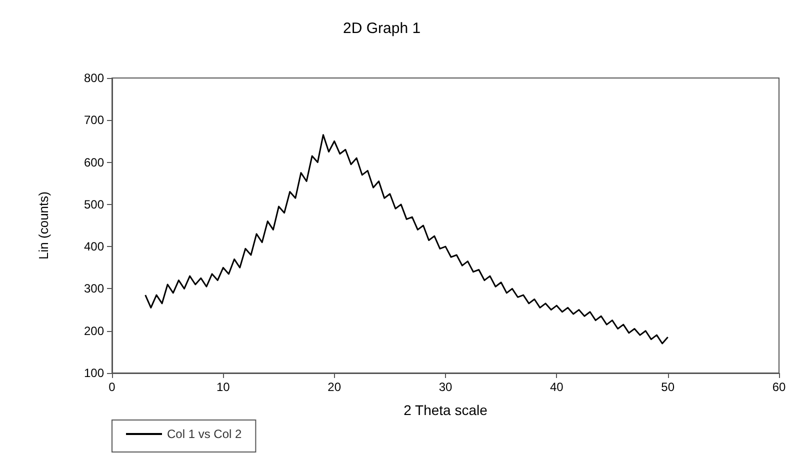 The height and width of the screenshot is (454, 791). What do you see at coordinates (335, 387) in the screenshot?
I see `x-tick-label: 20` at bounding box center [335, 387].